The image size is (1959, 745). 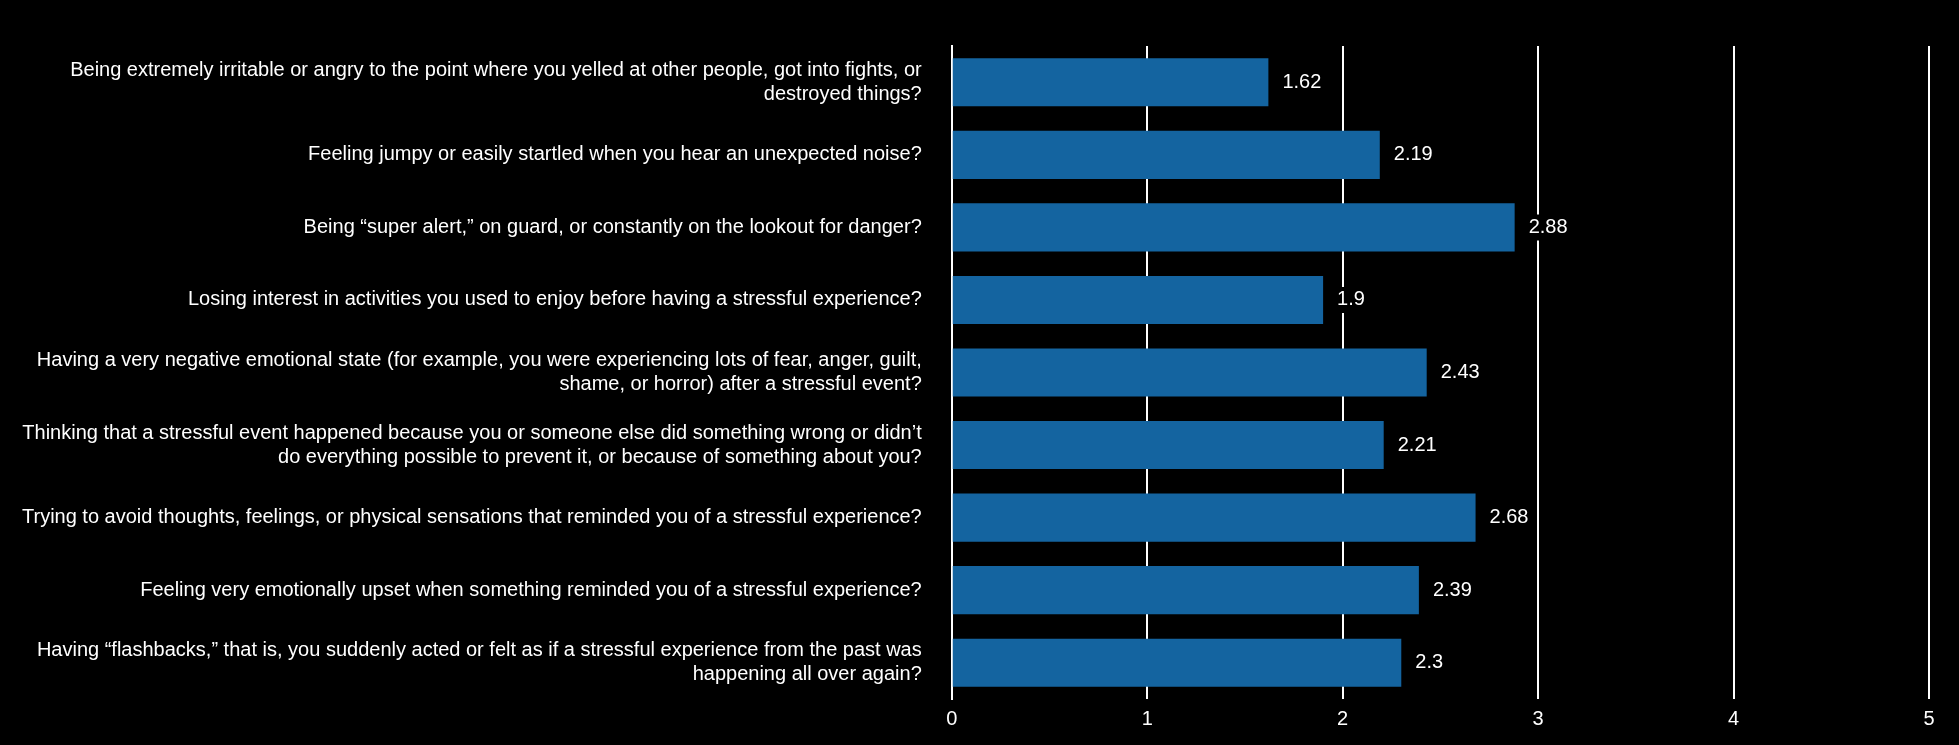 I want to click on y-tick-label: Being “super alert,” on guard, or constantly on the lookout for danger?, so click(x=612, y=225).